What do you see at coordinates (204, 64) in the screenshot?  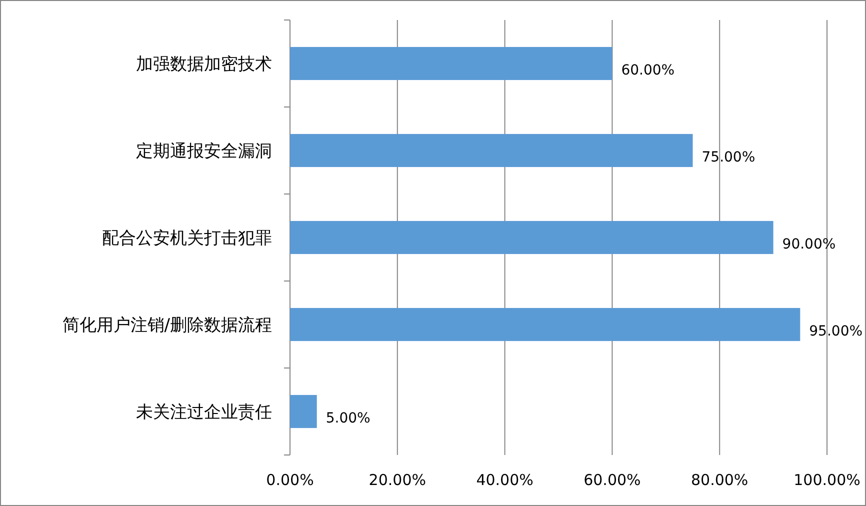 I see `y-tick-label: 加强数据加密技术` at bounding box center [204, 64].